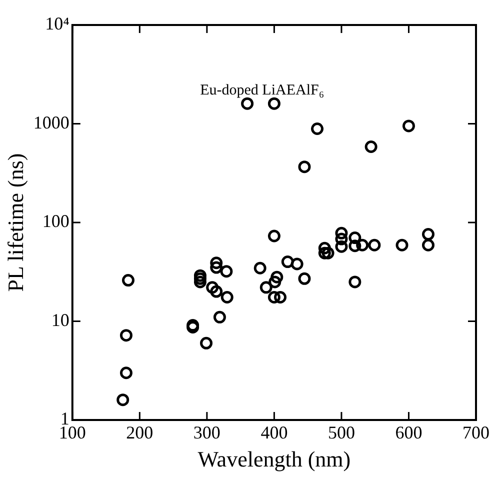 The image size is (494, 478). What do you see at coordinates (476, 432) in the screenshot?
I see `x-tick-label: 700` at bounding box center [476, 432].